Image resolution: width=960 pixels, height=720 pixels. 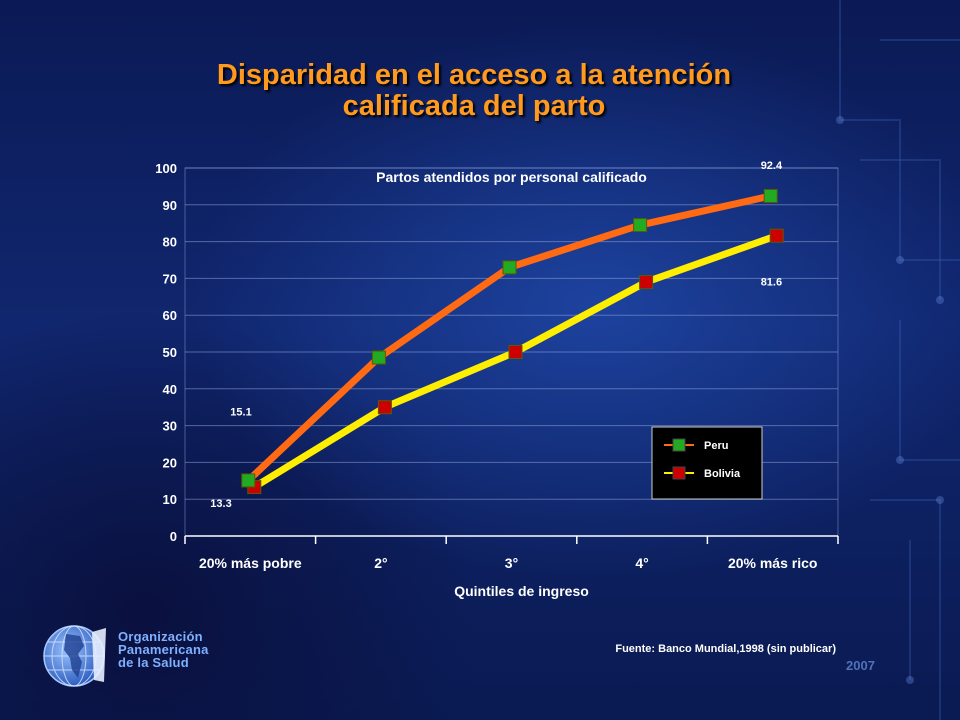 I want to click on organization-name: Organización Panamericana de la Salud, so click(x=163, y=649).